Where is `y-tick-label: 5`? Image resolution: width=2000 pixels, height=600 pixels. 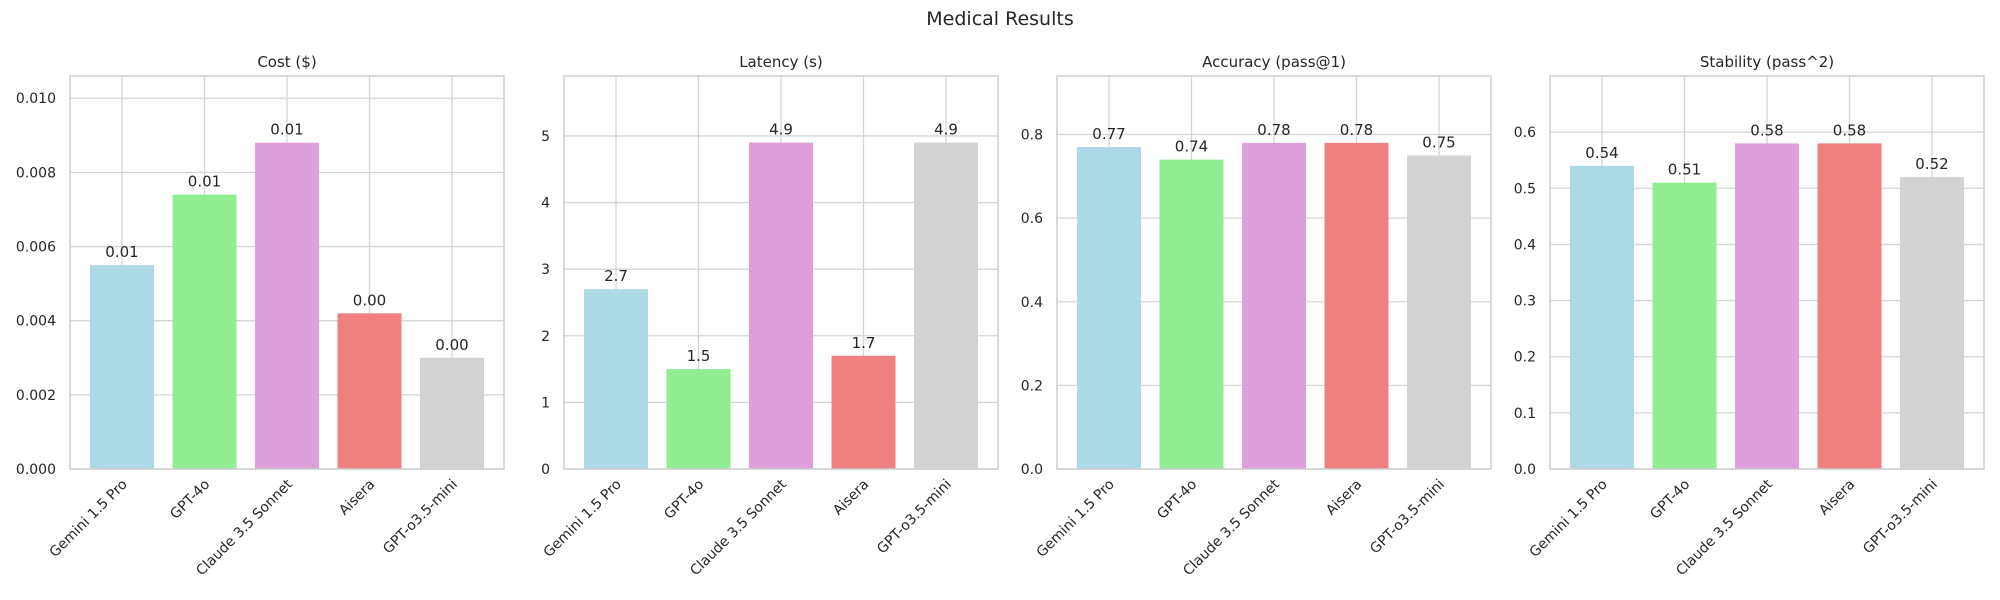
y-tick-label: 5 is located at coordinates (545, 137).